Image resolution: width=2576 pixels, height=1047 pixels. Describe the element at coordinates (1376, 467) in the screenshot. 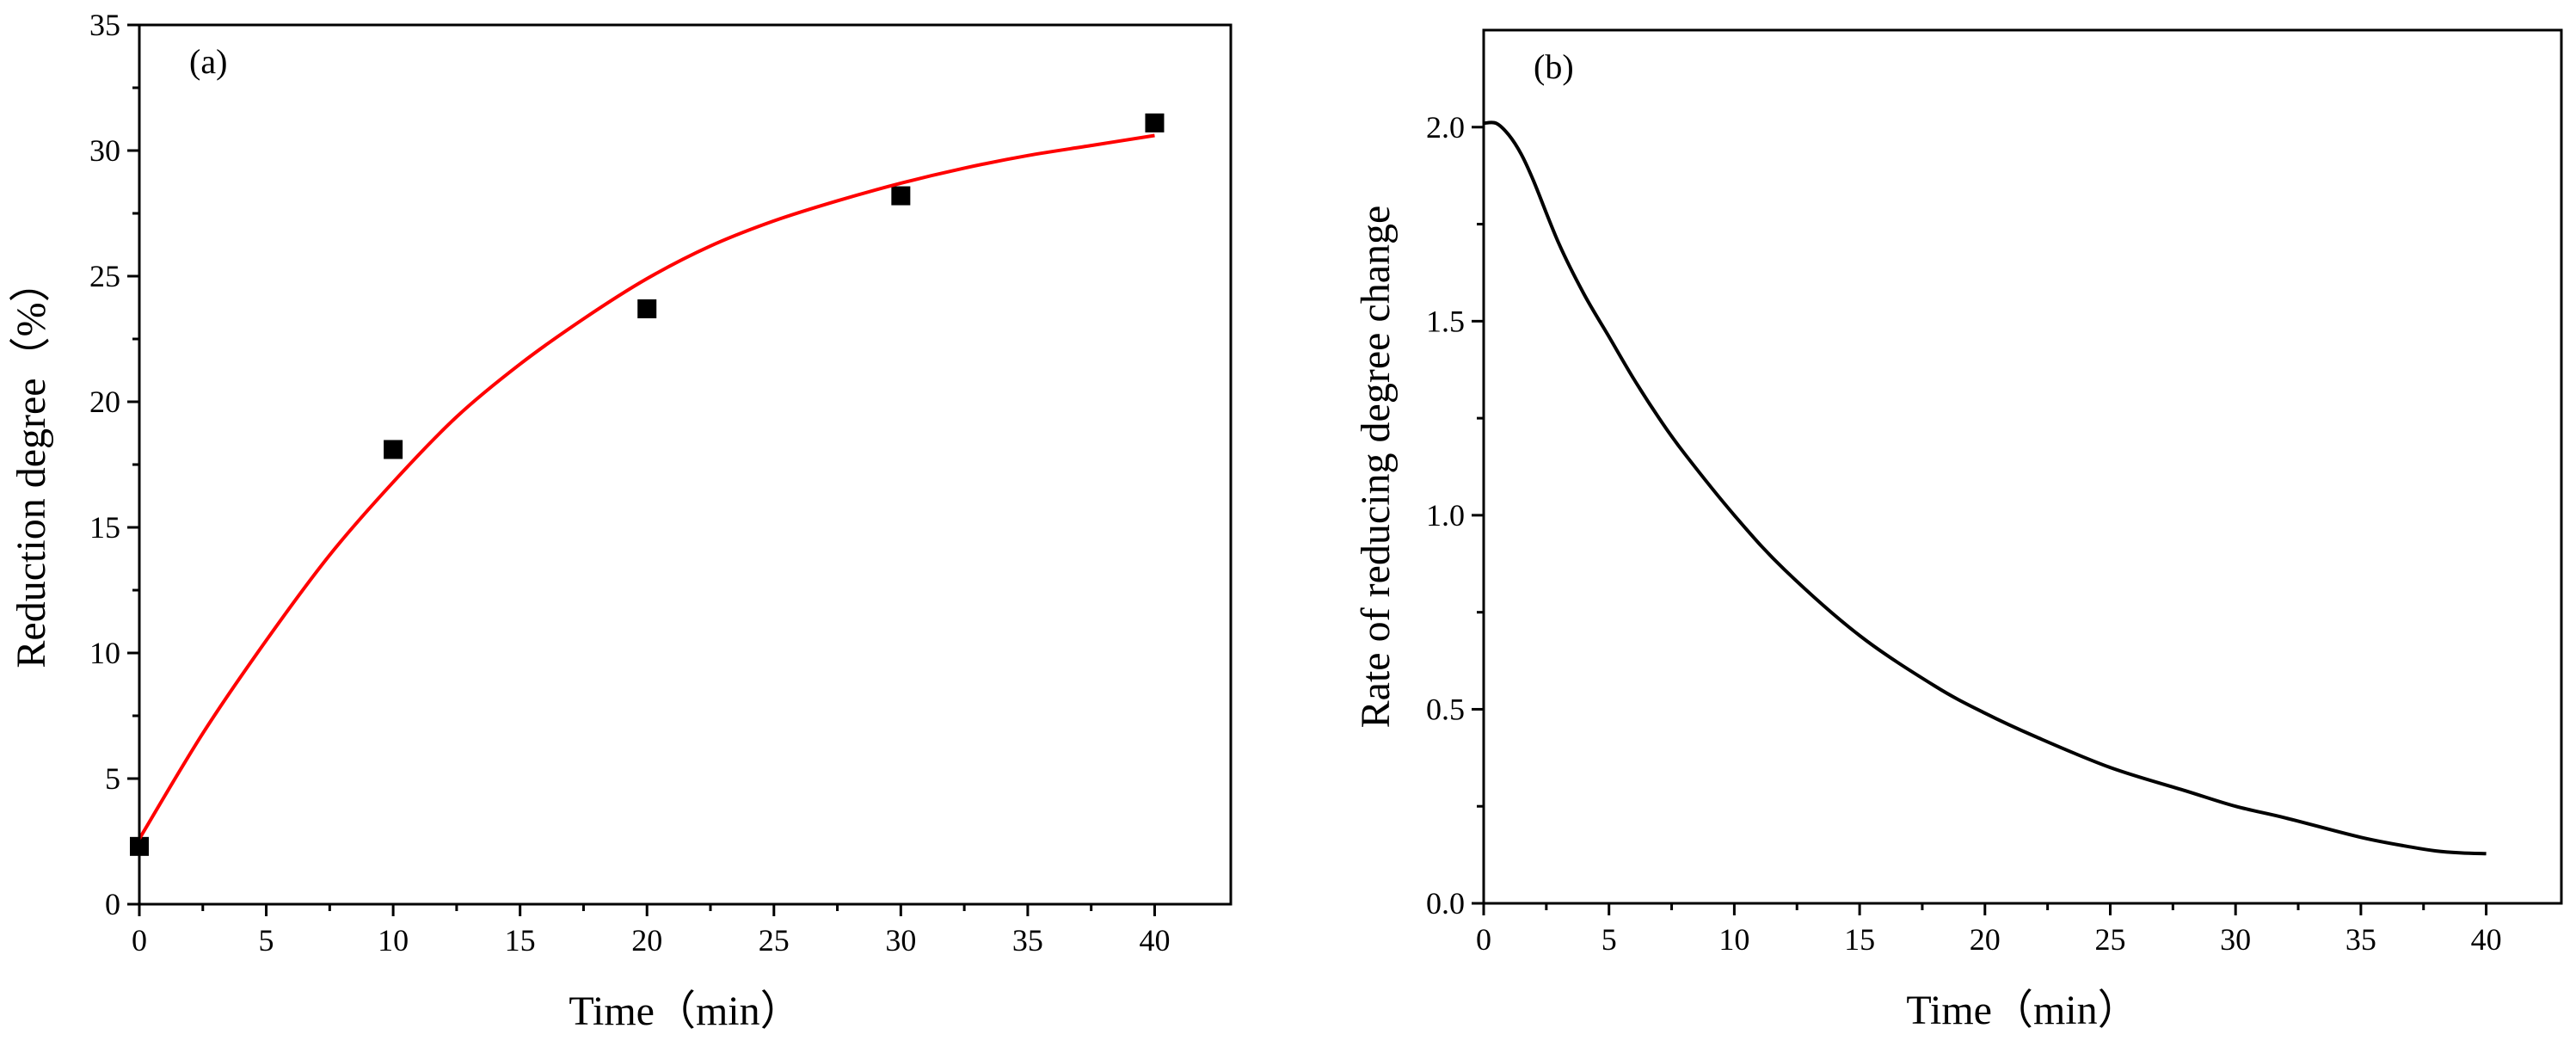

I see `panel-b-y-axis-title: Rate of reducing degree change` at that location.